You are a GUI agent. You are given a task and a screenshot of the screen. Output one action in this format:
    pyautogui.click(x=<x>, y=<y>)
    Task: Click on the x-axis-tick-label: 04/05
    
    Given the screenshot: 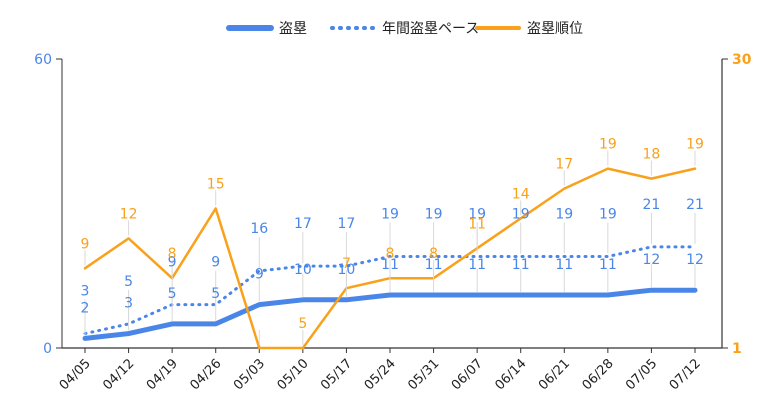 What is the action you would take?
    pyautogui.click(x=75, y=374)
    